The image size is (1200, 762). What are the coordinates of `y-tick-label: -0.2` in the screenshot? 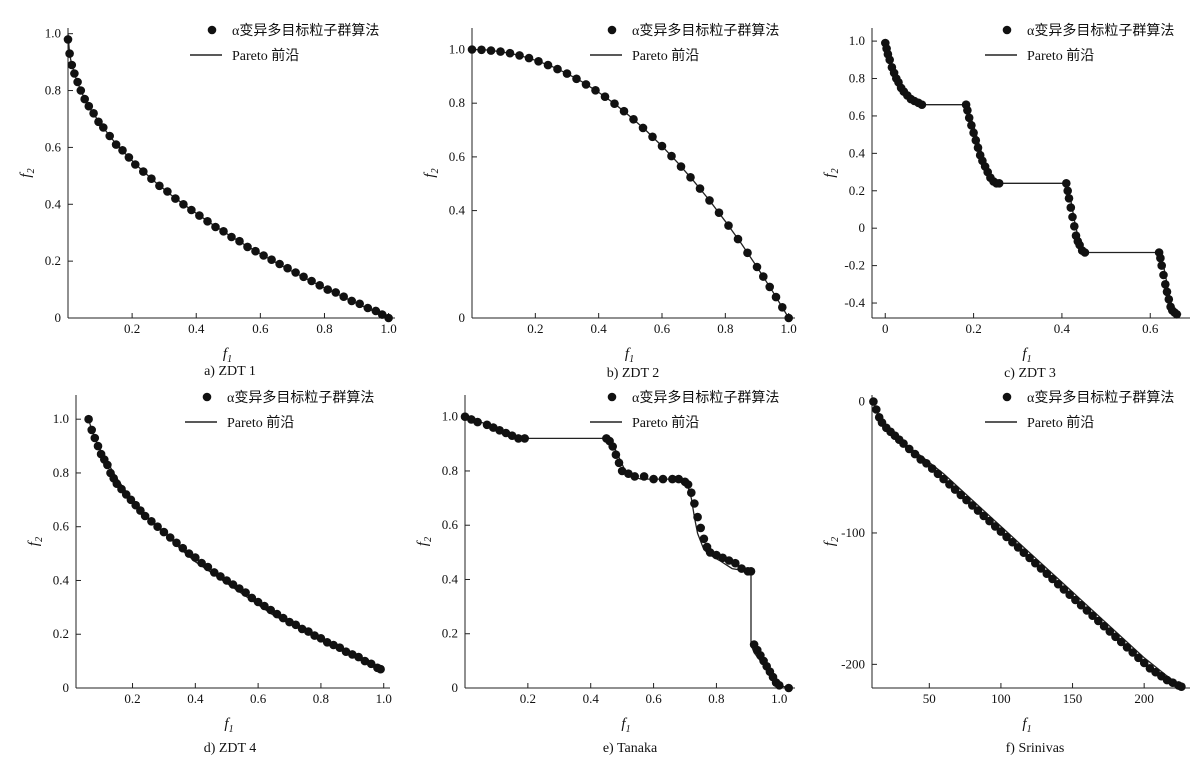 It's located at (854, 265).